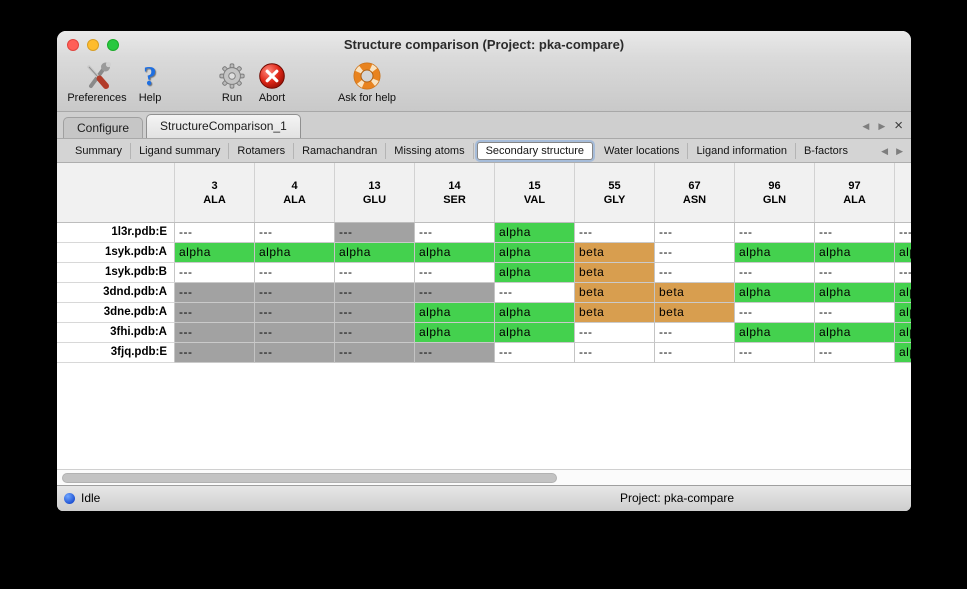  I want to click on tab-missing-atoms: Missing atoms, so click(430, 150).